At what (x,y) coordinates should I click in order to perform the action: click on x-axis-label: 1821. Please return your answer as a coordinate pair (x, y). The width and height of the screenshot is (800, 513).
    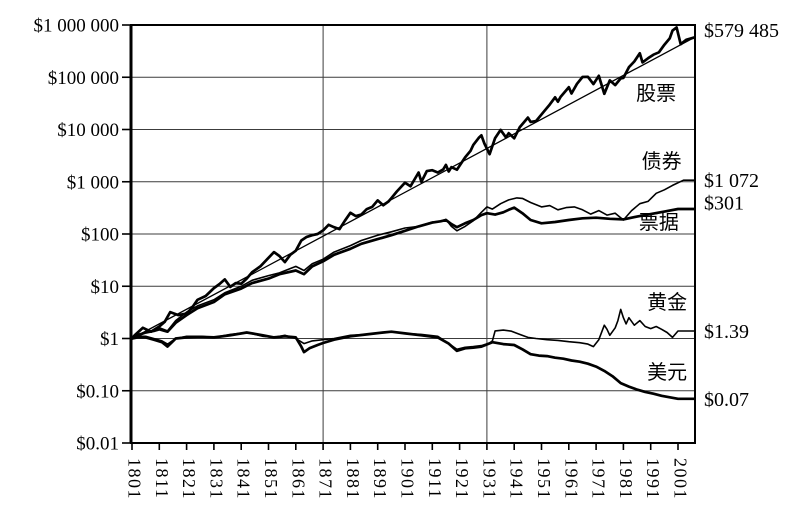
    Looking at the image, I should click on (189, 479).